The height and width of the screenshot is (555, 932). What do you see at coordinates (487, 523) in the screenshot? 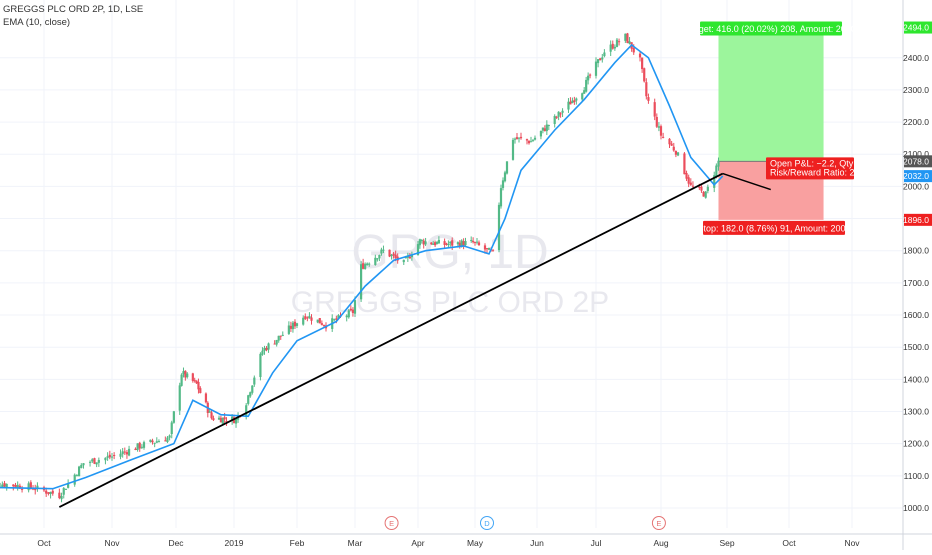
I see `event-marker-letter: D` at bounding box center [487, 523].